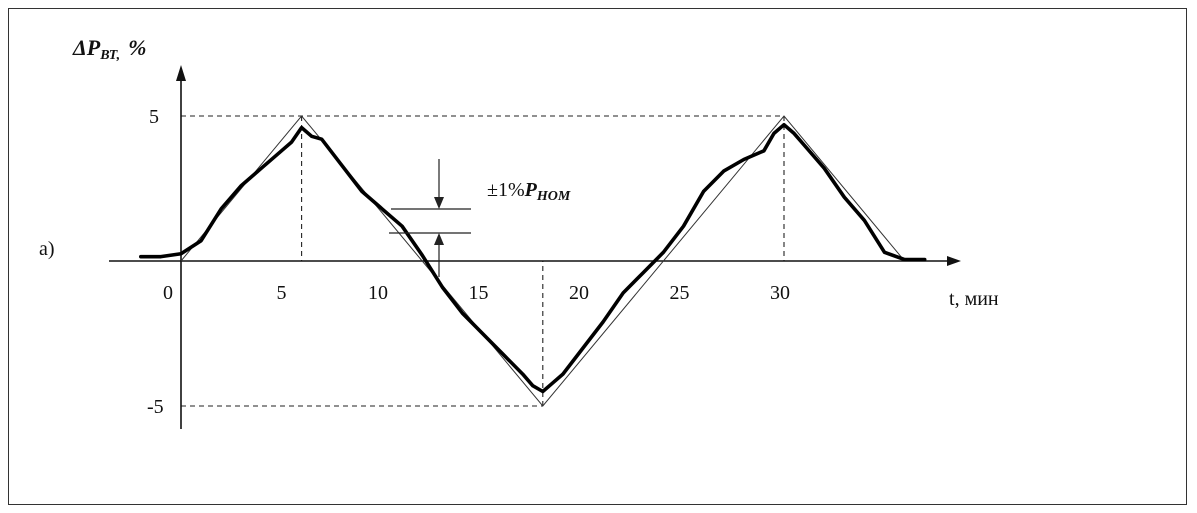  Describe the element at coordinates (109, 49) in the screenshot. I see `y-axis-label: ΔPВТ,%` at that location.